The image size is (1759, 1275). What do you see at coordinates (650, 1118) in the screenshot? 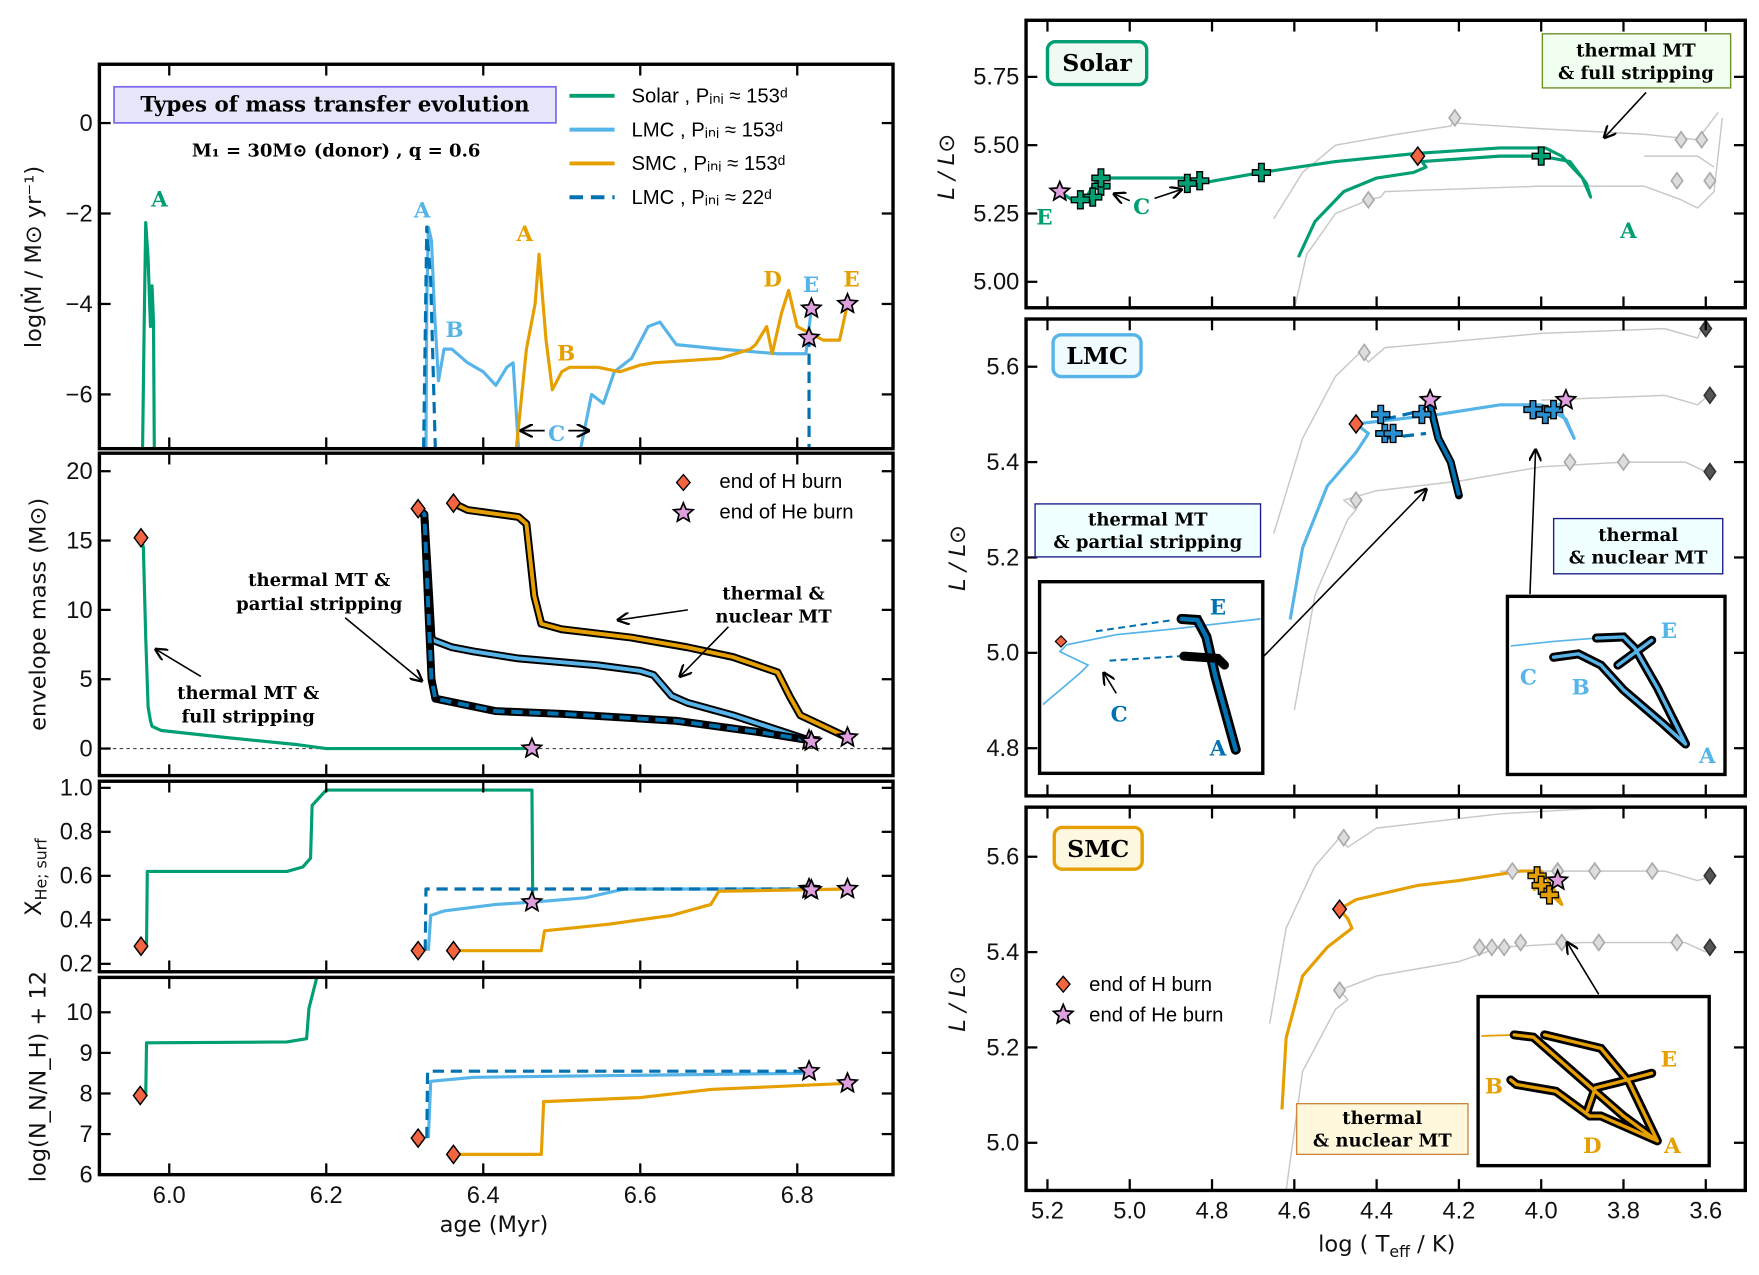
I see `series-line-smc-153d` at bounding box center [650, 1118].